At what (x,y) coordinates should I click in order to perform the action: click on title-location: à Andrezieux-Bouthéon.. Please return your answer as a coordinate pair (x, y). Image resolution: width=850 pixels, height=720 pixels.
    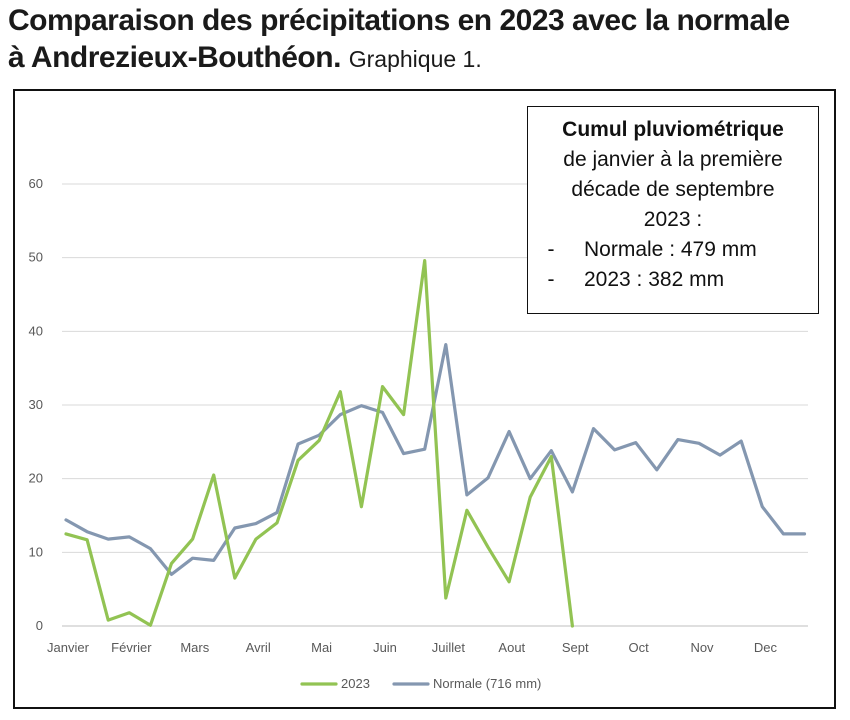
    Looking at the image, I should click on (174, 57).